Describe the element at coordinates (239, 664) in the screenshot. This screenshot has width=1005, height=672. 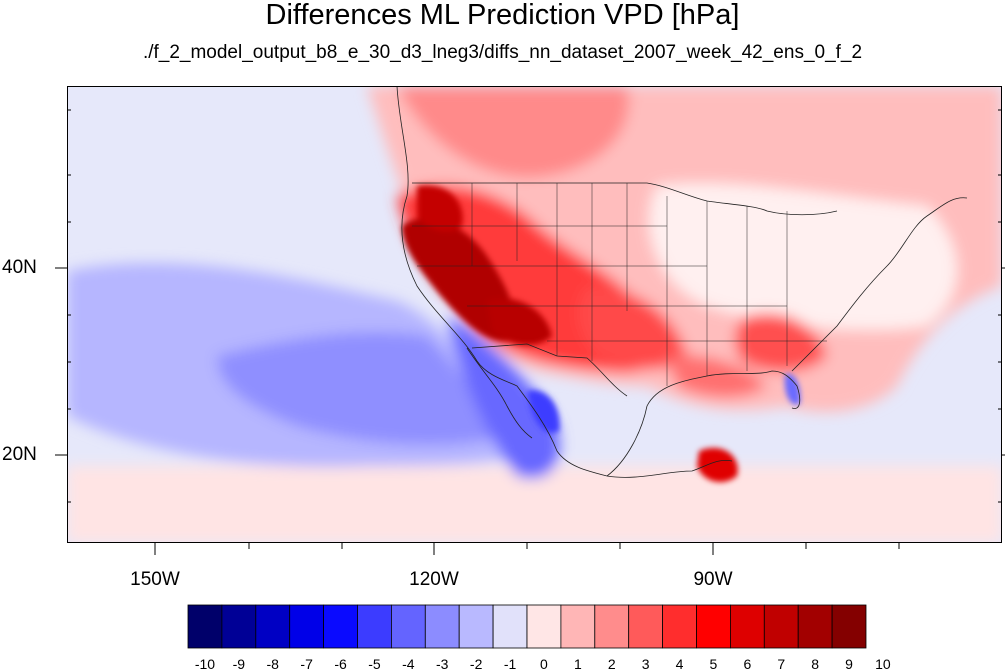
I see `colorbar-tick-label: -9` at that location.